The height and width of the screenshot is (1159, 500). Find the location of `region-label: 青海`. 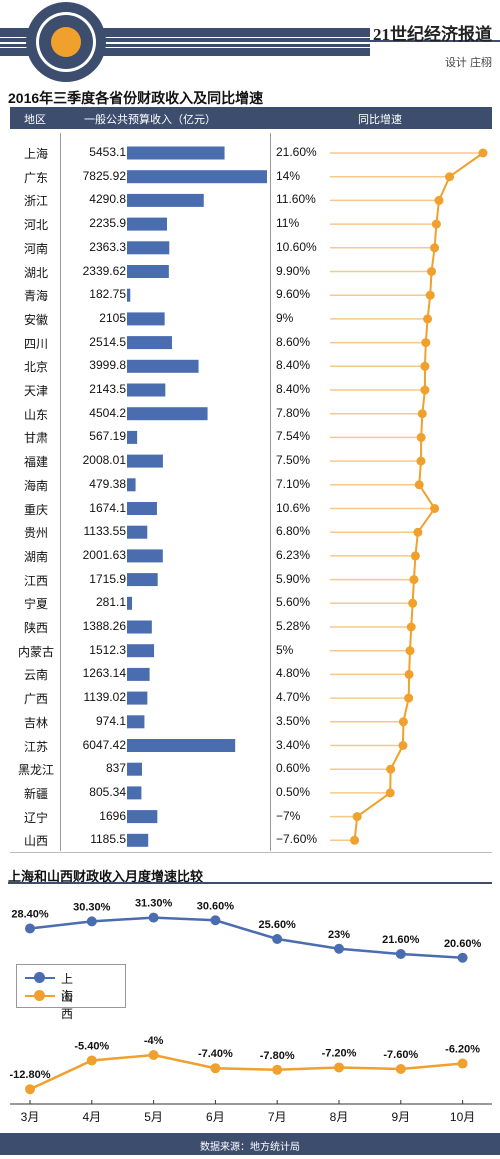

region-label: 青海 is located at coordinates (35, 296).